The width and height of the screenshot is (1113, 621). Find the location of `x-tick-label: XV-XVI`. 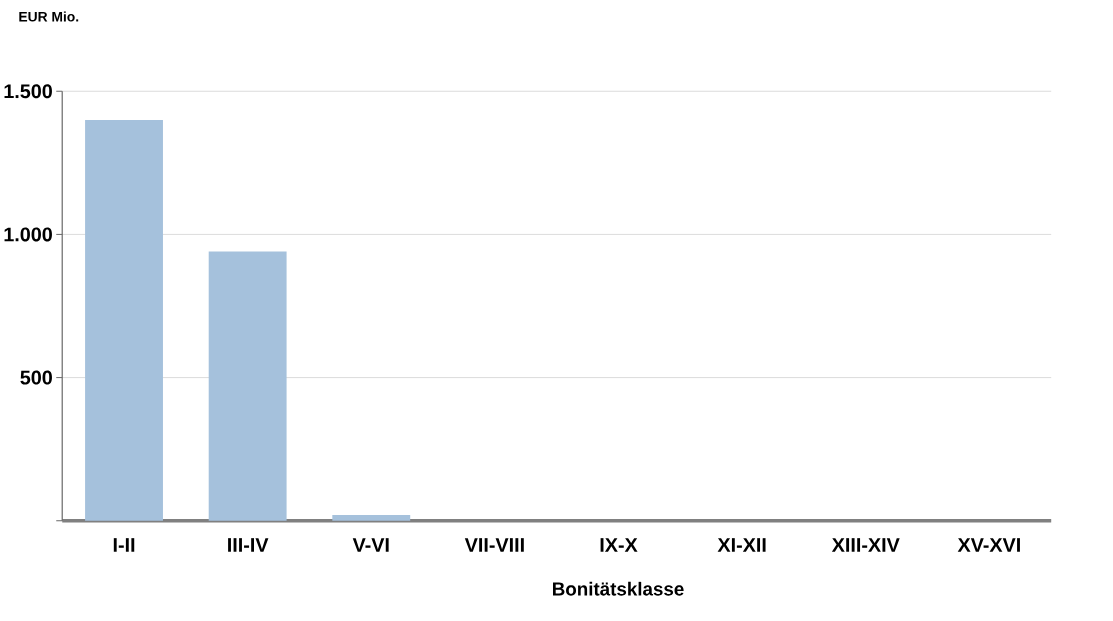

x-tick-label: XV-XVI is located at coordinates (988, 545).